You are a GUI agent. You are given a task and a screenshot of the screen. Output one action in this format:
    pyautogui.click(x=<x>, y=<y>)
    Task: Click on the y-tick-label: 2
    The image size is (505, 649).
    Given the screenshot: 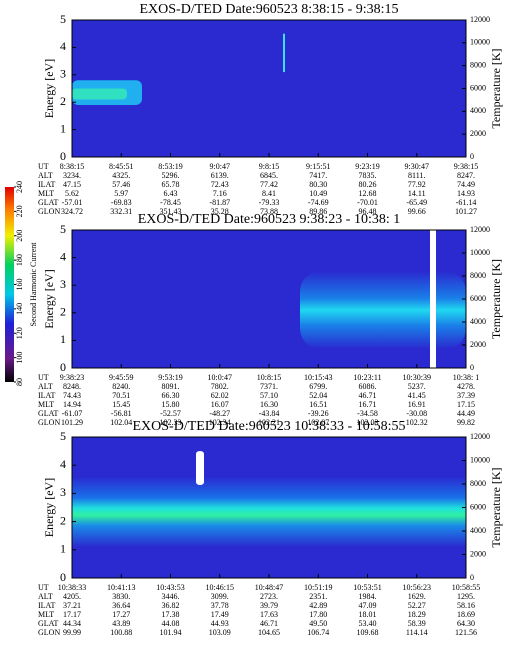 What is the action you would take?
    pyautogui.click(x=63, y=312)
    